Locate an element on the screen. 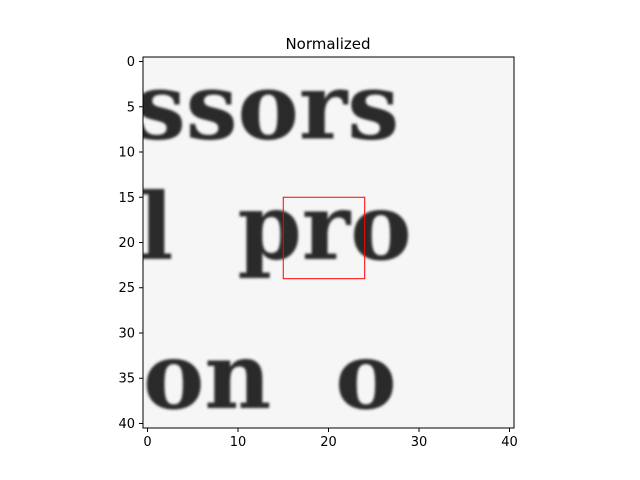 This screenshot has height=480, width=640. image-text-row: ssors is located at coordinates (266, 106).